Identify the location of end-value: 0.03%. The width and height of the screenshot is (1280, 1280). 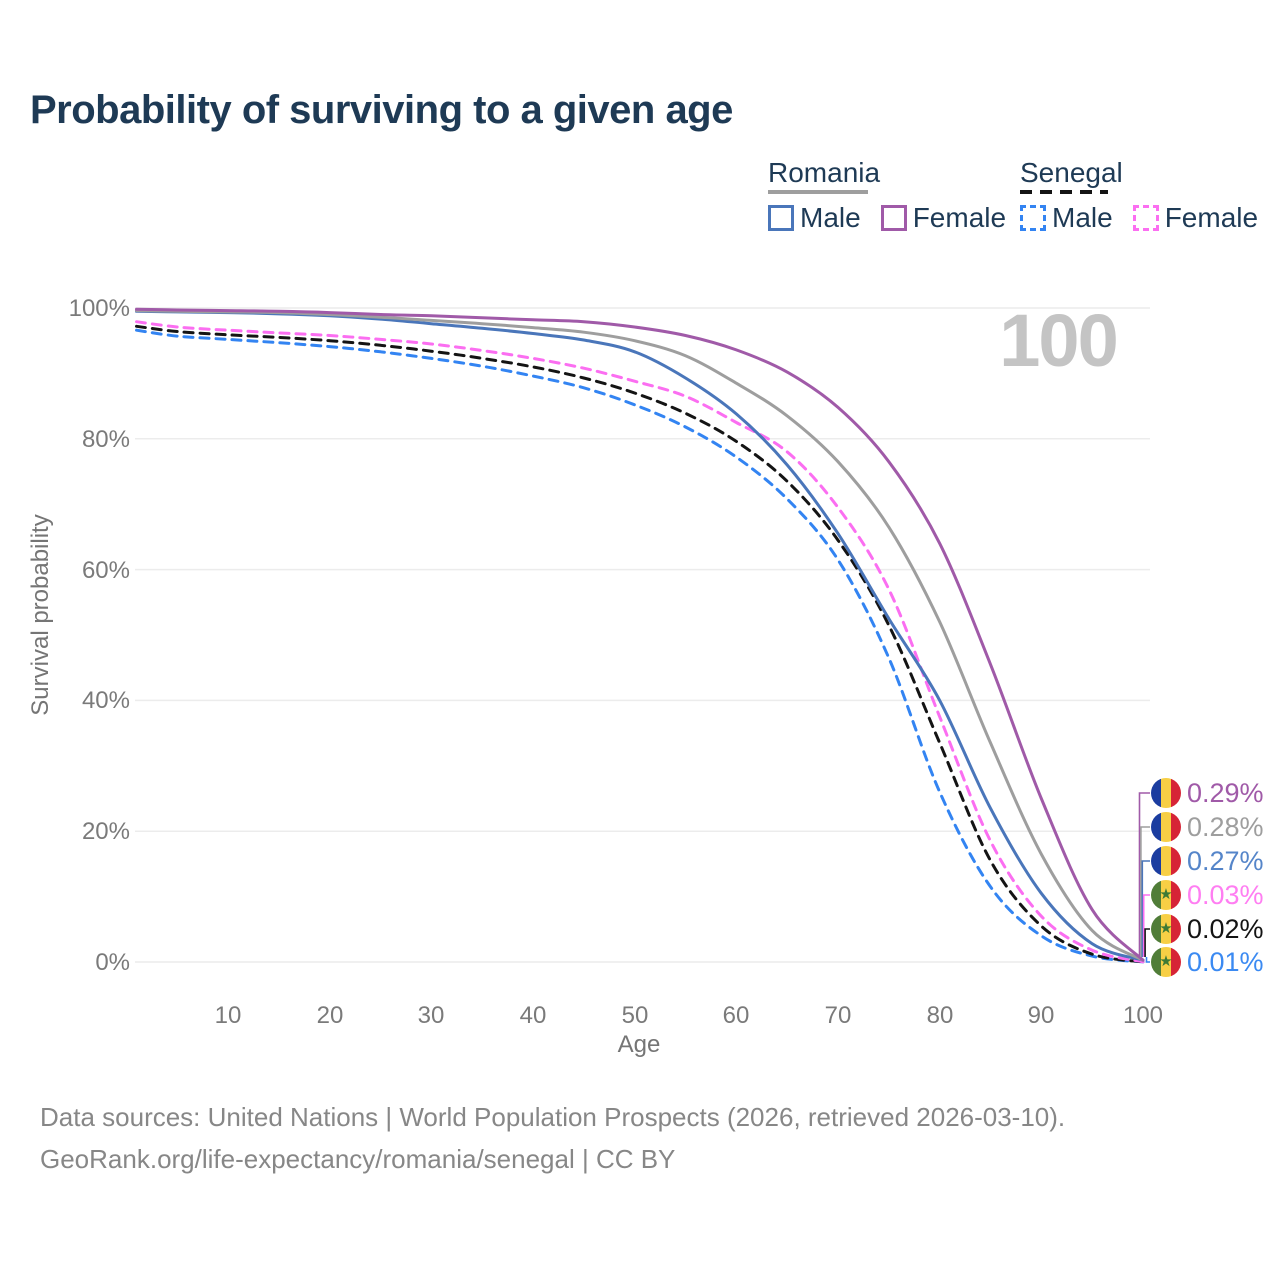
(1225, 894).